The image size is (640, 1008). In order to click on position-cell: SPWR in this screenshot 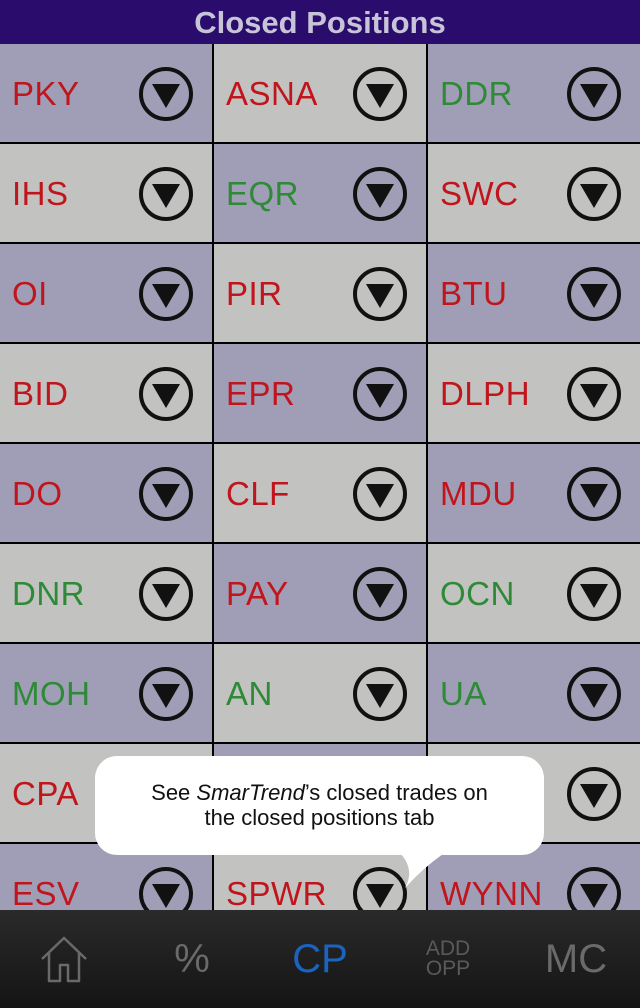, I will do `click(320, 877)`.